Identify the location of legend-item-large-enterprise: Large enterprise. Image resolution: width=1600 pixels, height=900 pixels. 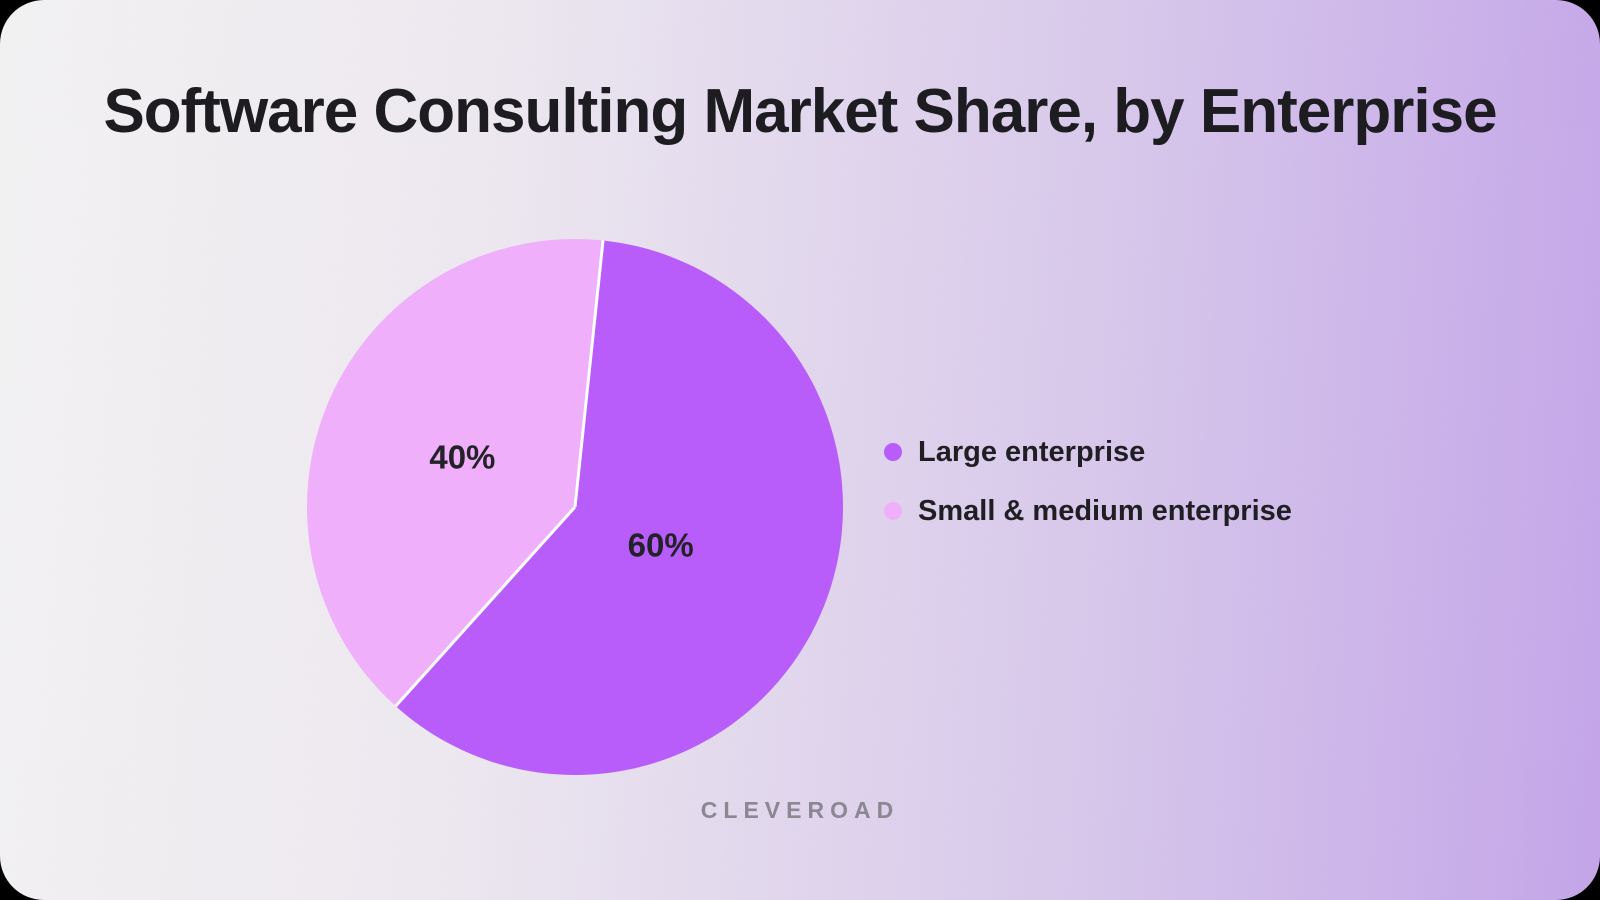
(1088, 452).